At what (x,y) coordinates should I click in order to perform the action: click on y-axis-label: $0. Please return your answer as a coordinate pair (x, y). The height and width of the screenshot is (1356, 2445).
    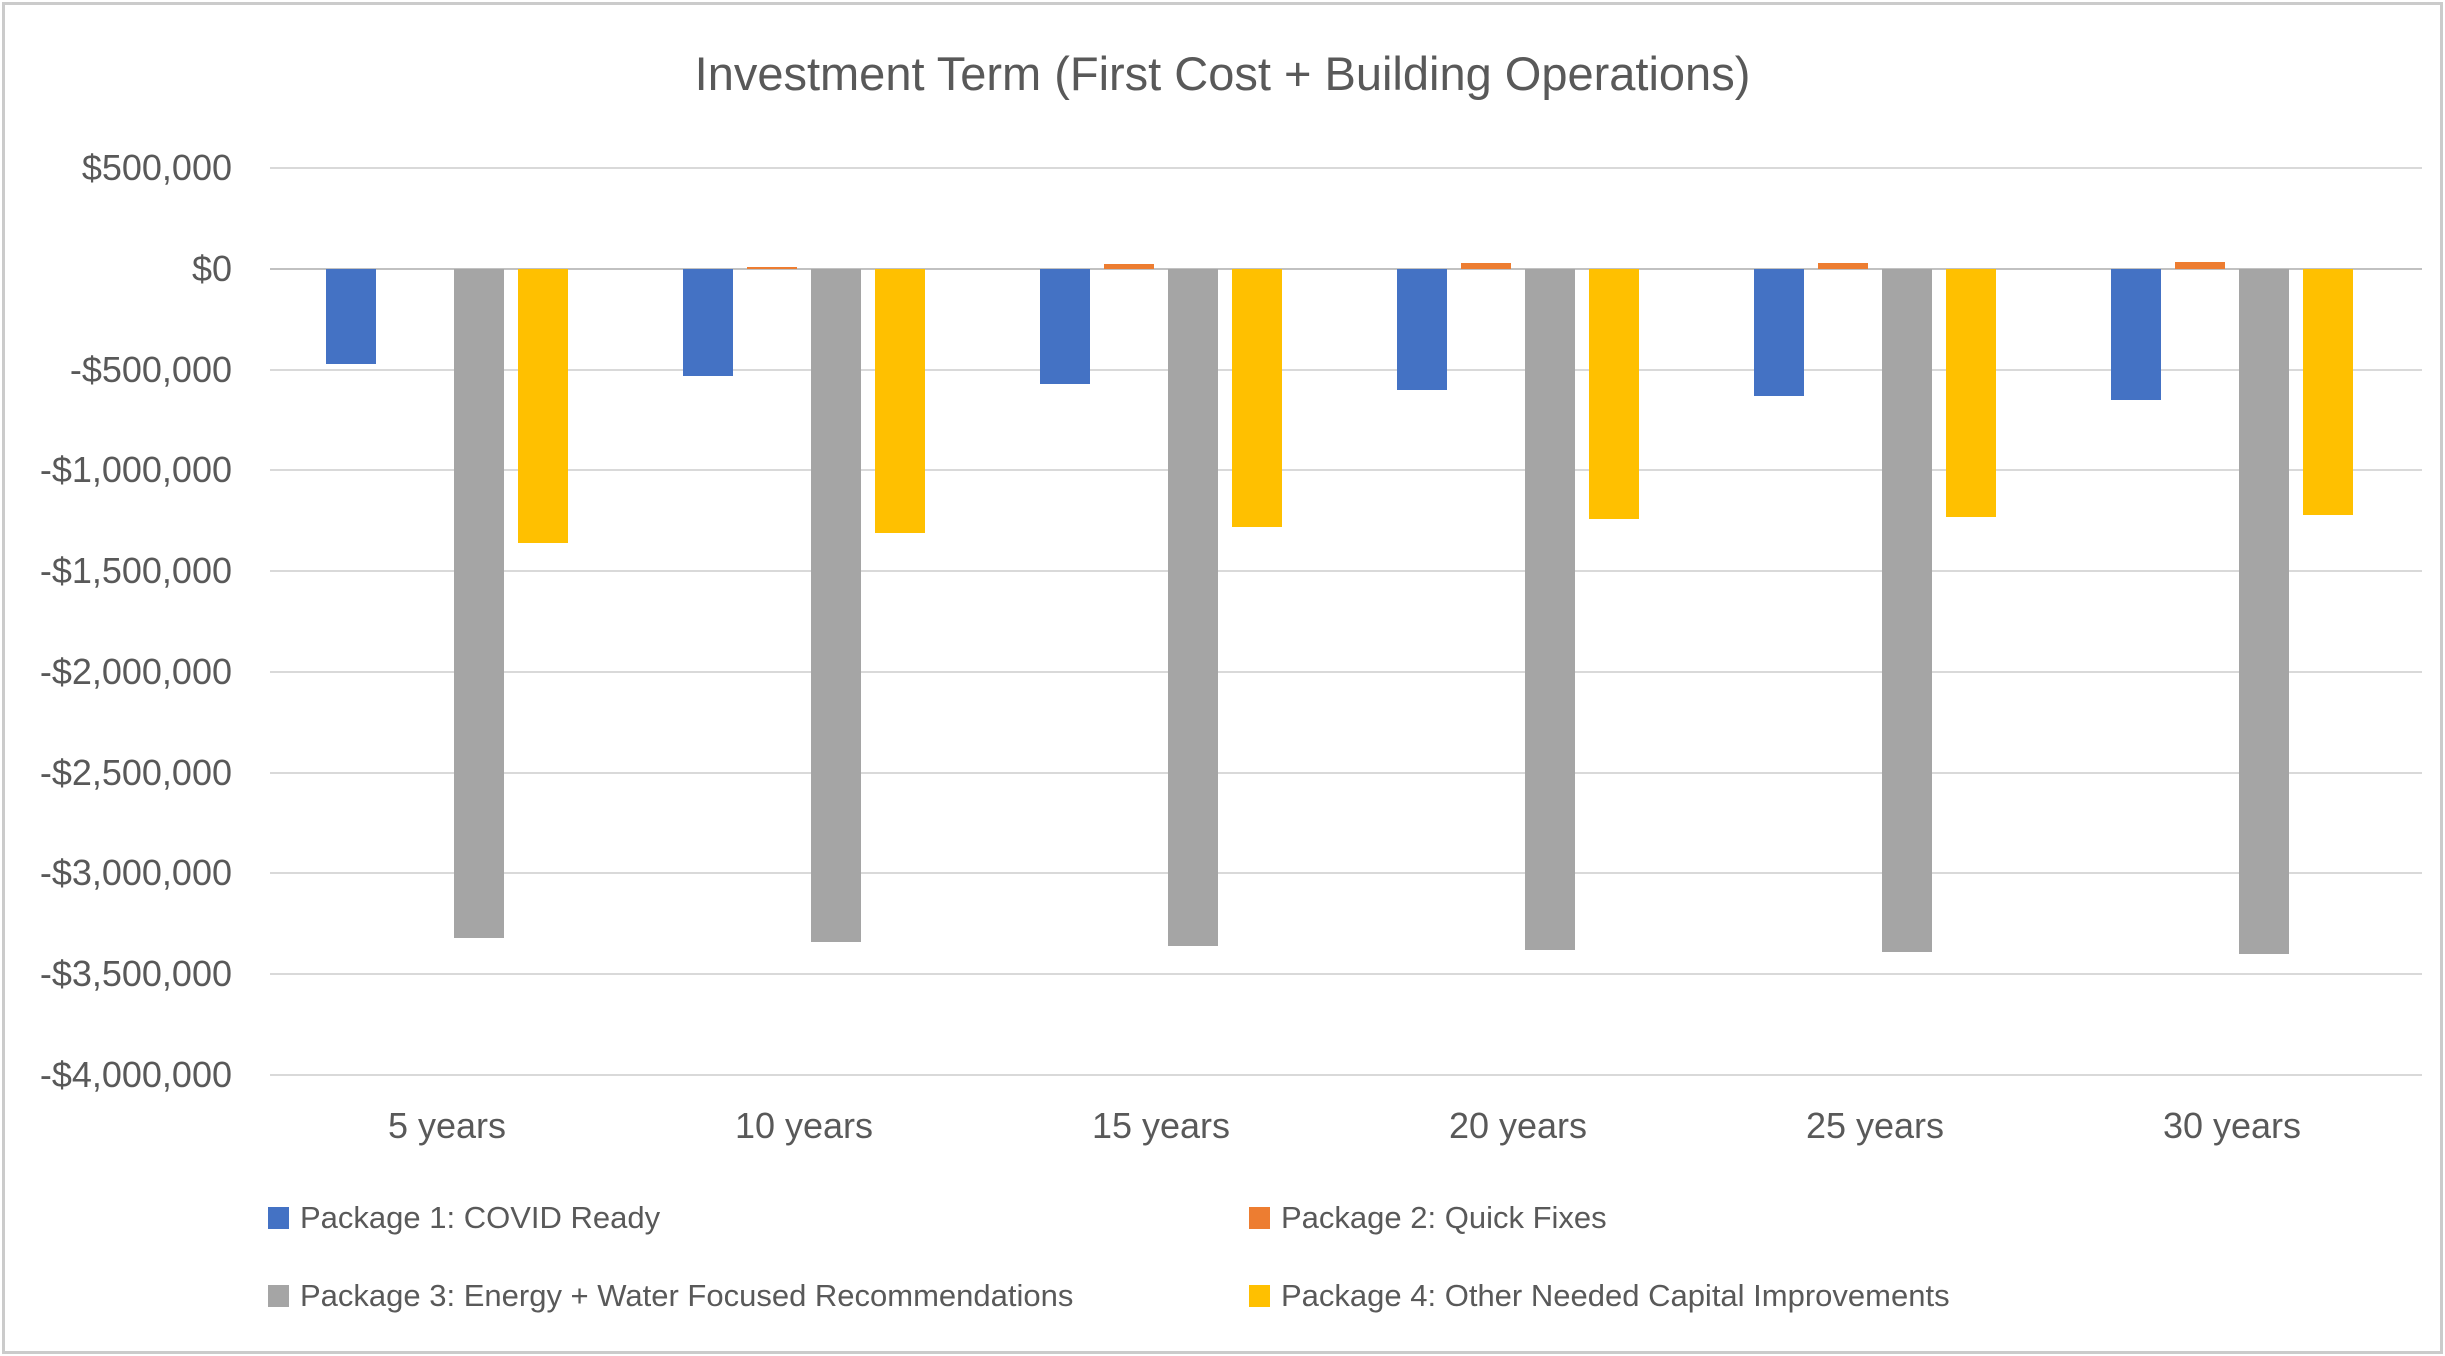
    Looking at the image, I should click on (211, 268).